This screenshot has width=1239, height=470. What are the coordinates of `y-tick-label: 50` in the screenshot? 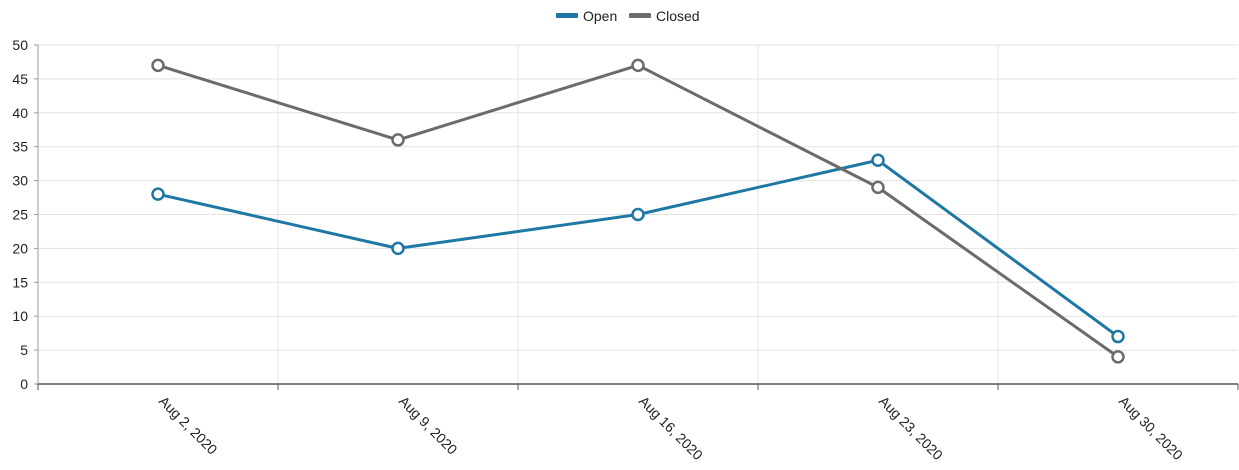 It's located at (20, 45).